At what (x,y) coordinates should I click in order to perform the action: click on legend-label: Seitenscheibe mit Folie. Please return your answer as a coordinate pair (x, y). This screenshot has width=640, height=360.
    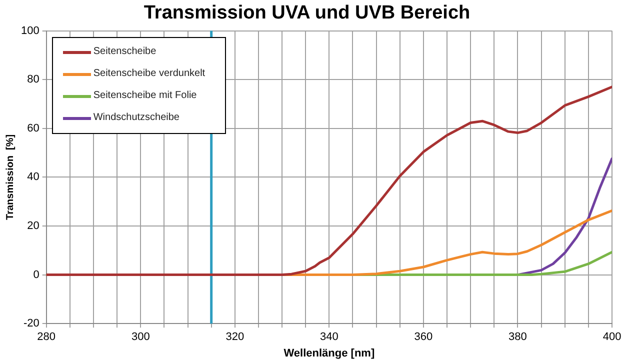
    Looking at the image, I should click on (145, 95).